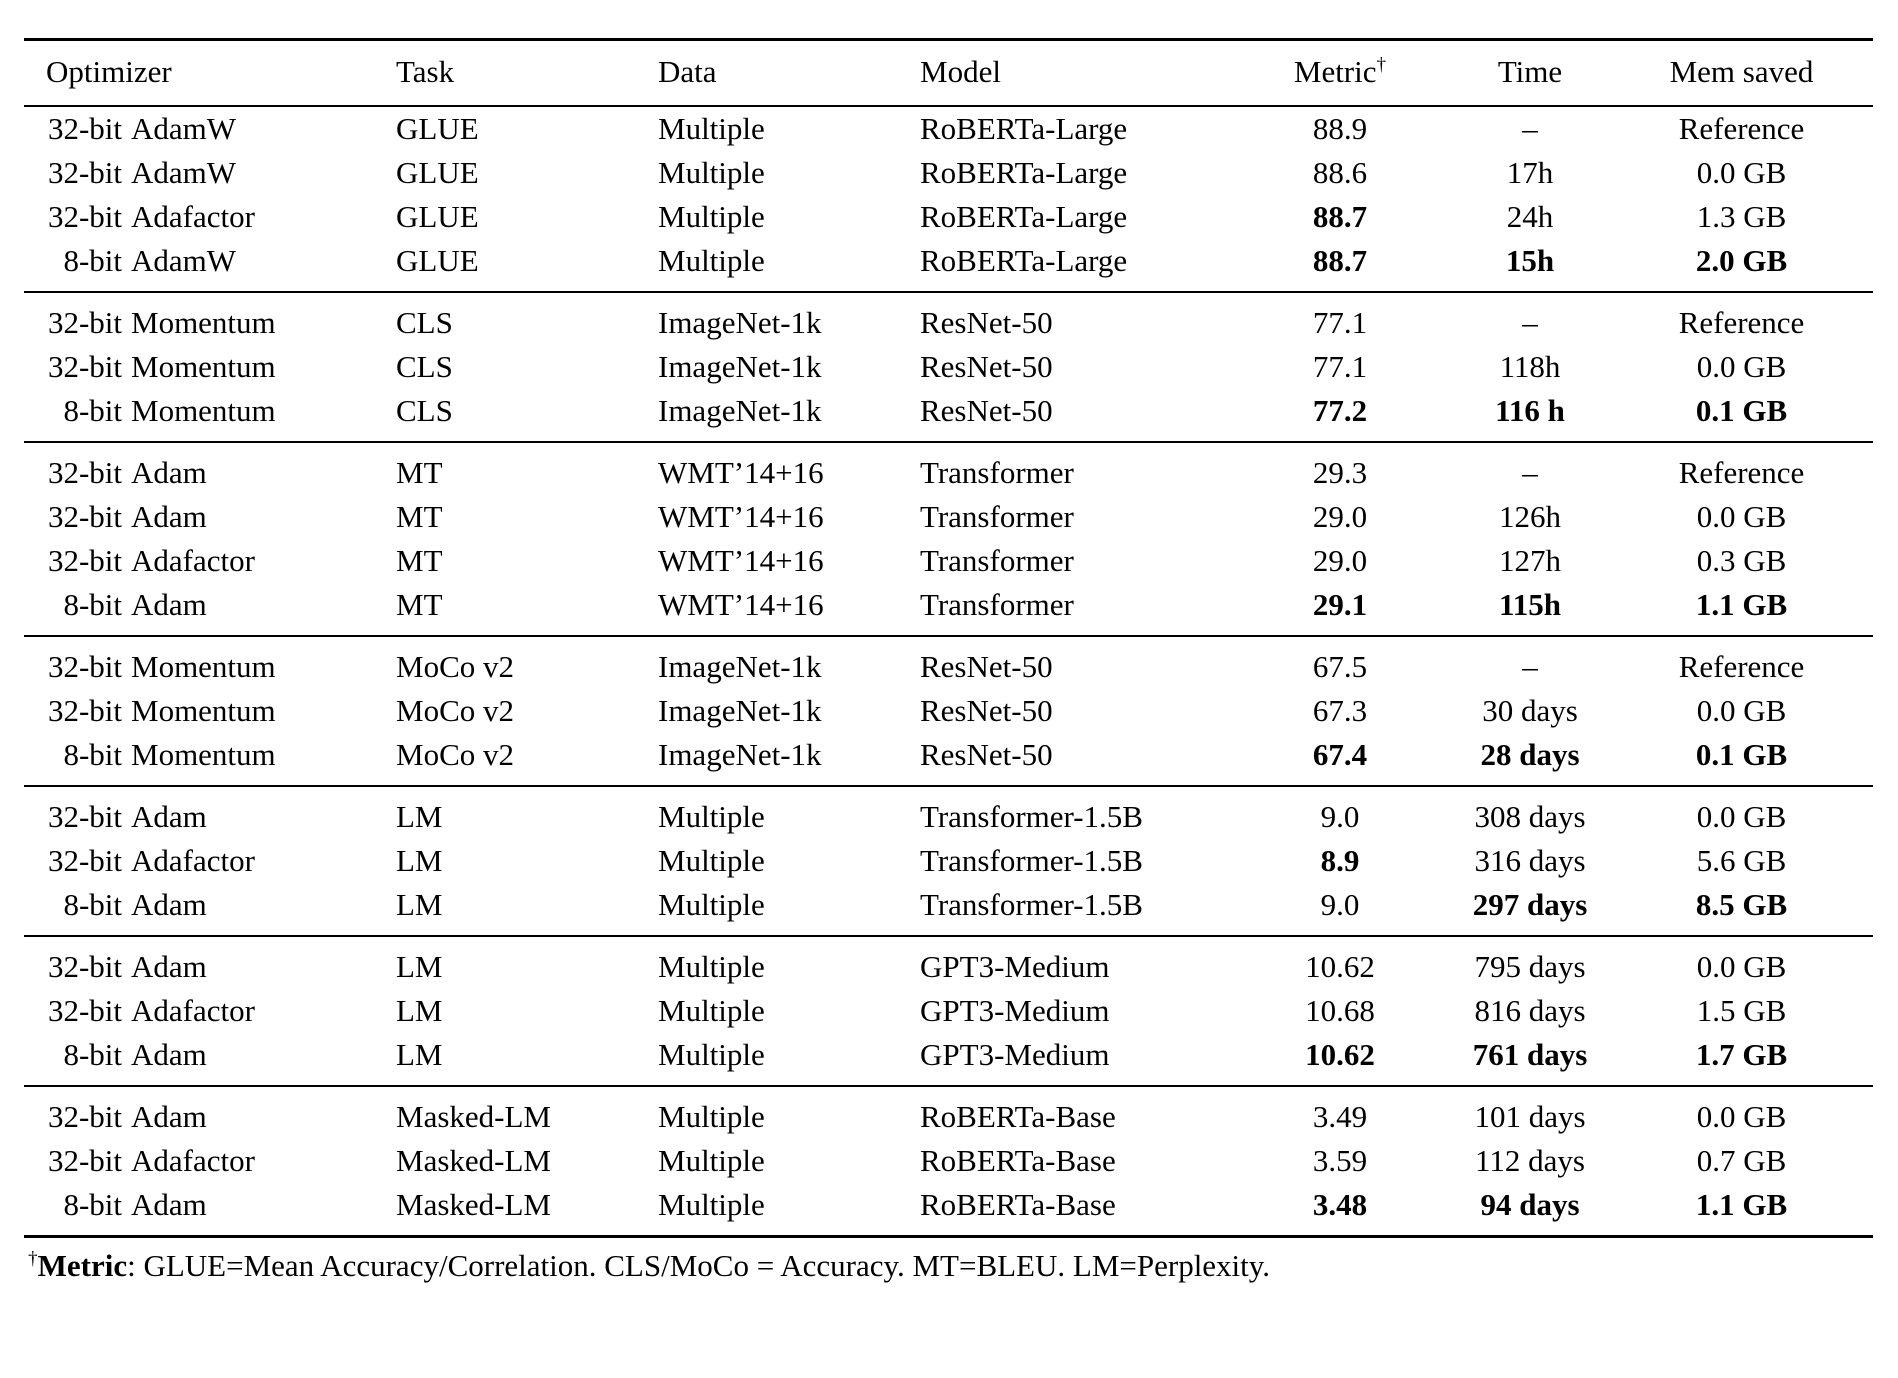 Image resolution: width=1898 pixels, height=1378 pixels. Describe the element at coordinates (510, 73) in the screenshot. I see `col-header-task: Task` at that location.